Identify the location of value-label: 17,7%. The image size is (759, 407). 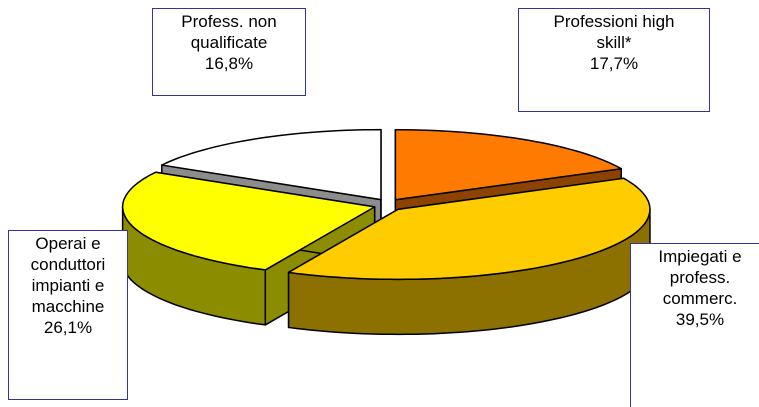
(614, 63).